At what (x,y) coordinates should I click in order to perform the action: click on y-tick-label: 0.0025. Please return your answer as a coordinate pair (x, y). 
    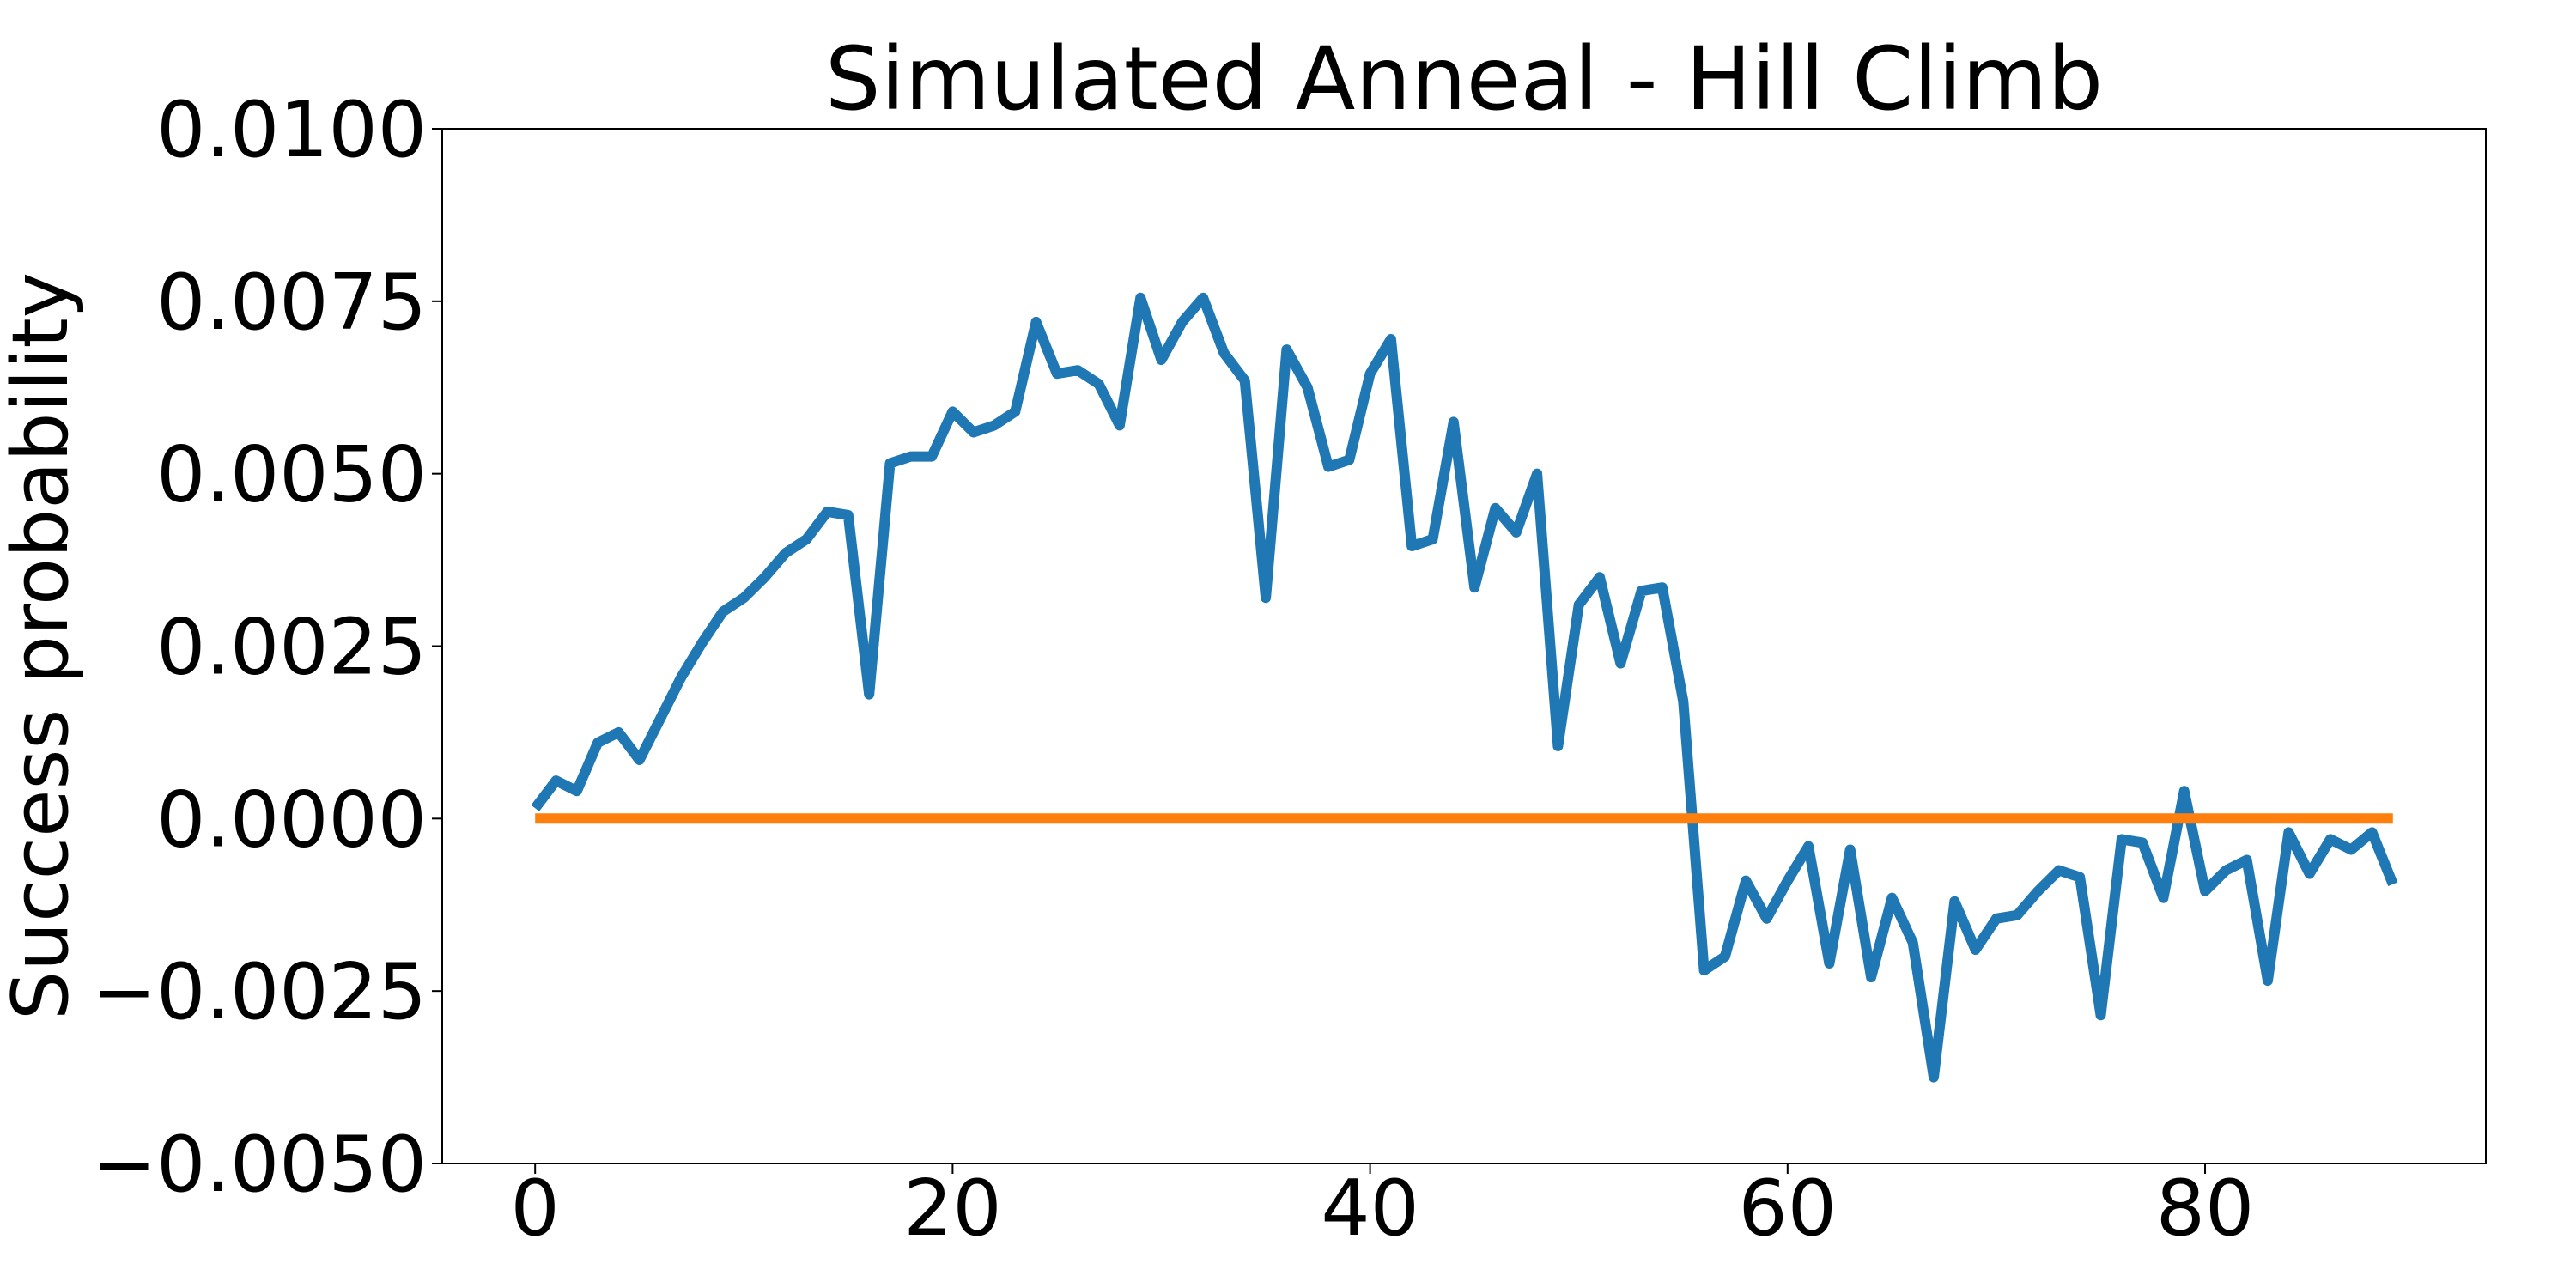
    Looking at the image, I should click on (291, 648).